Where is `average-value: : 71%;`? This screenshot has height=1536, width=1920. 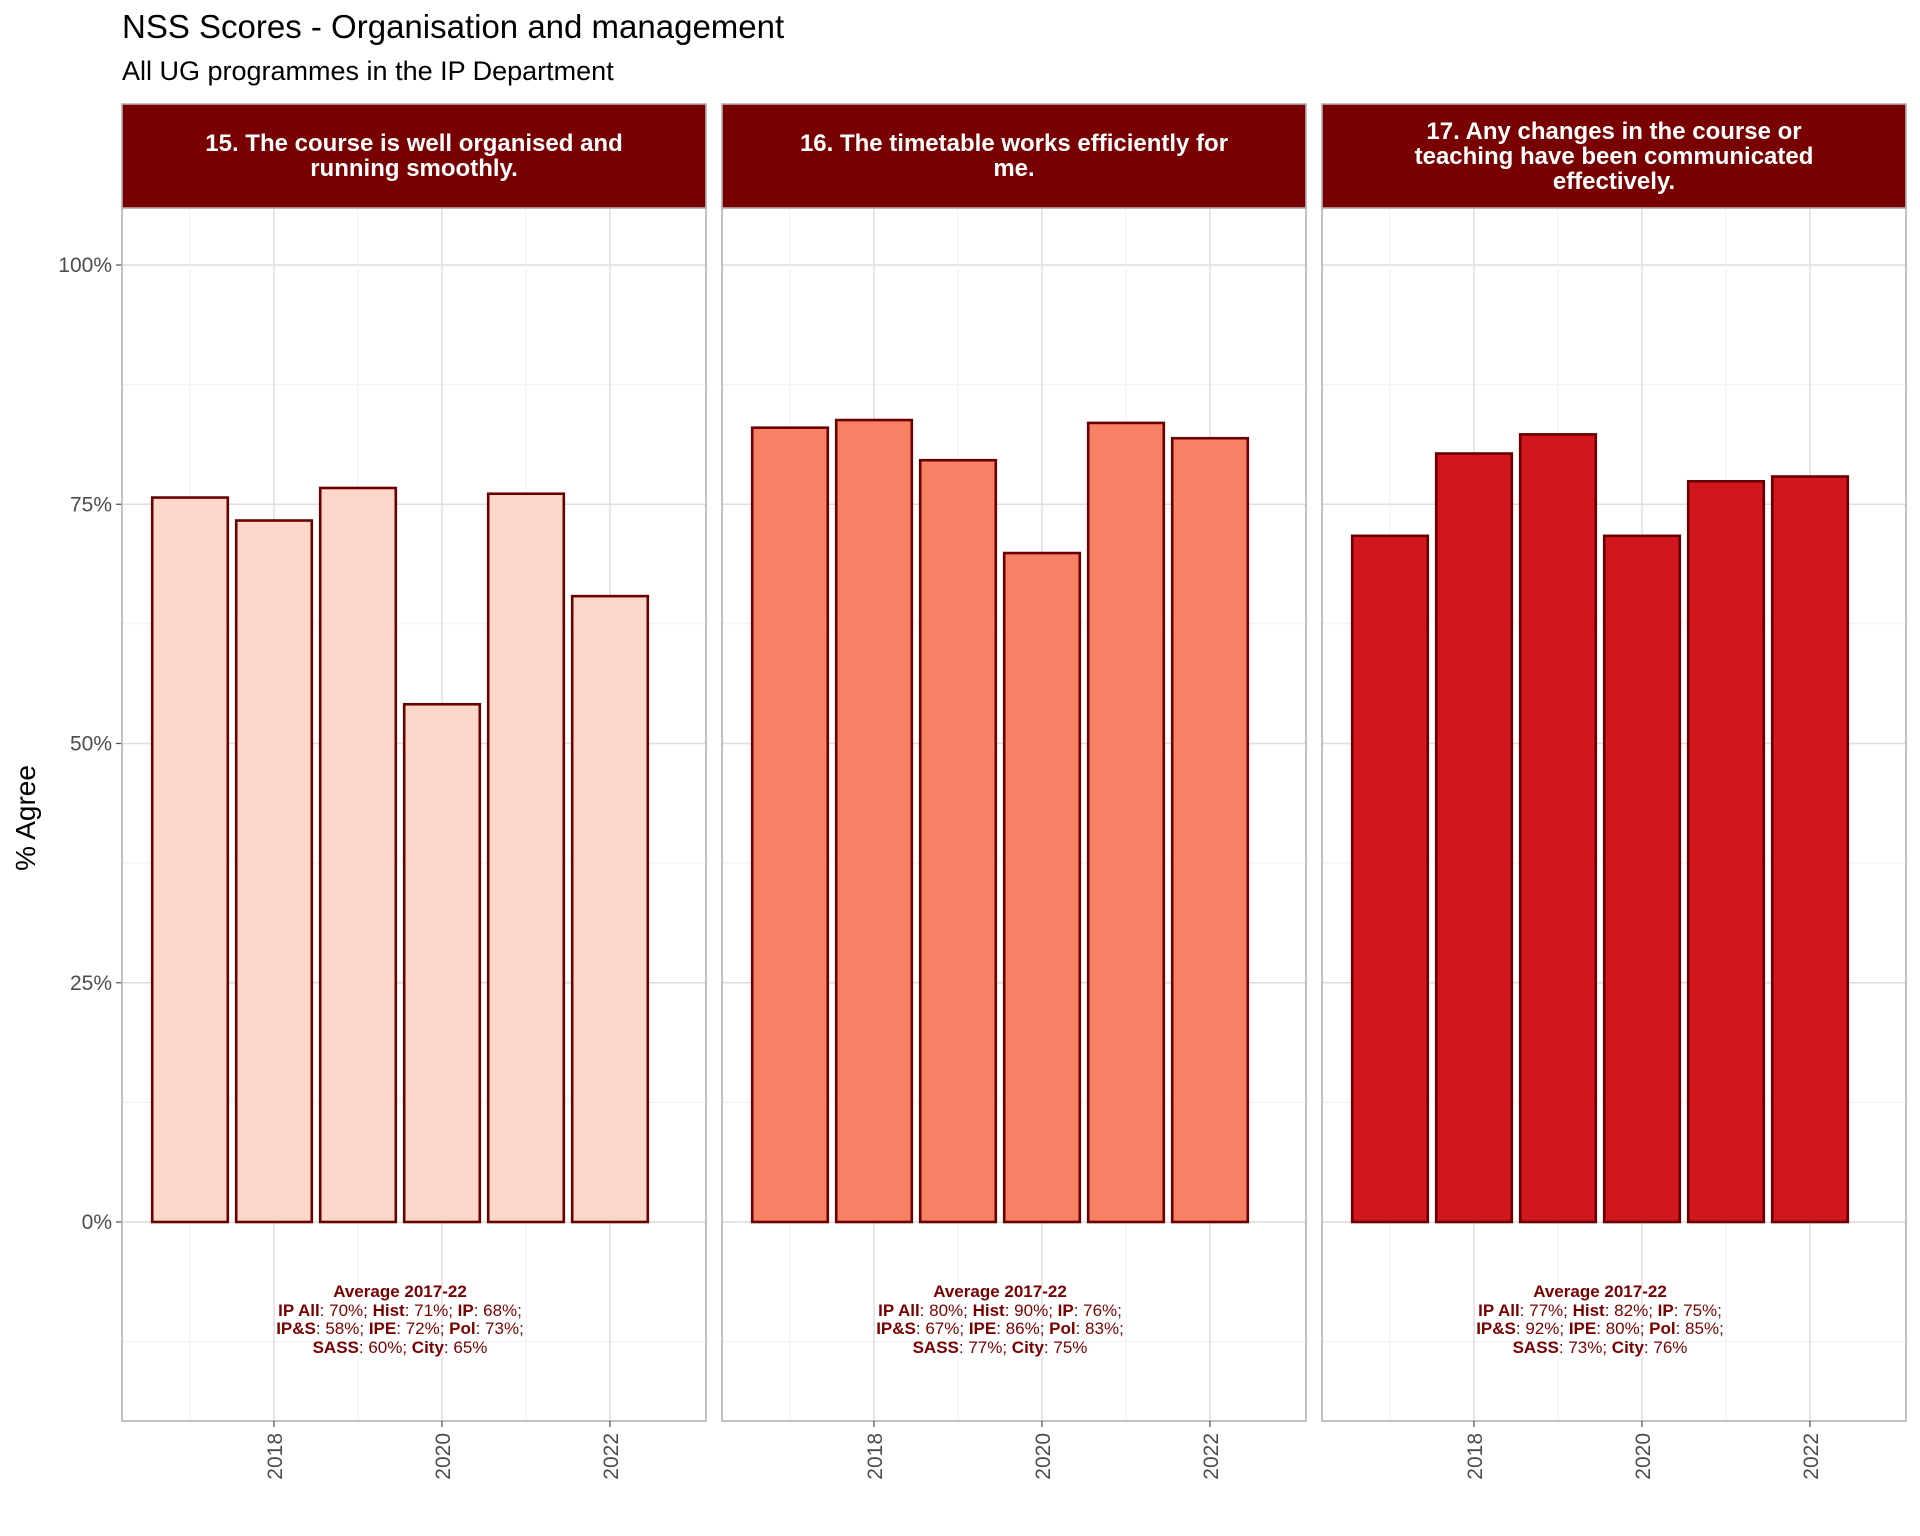 average-value: : 71%; is located at coordinates (431, 1310).